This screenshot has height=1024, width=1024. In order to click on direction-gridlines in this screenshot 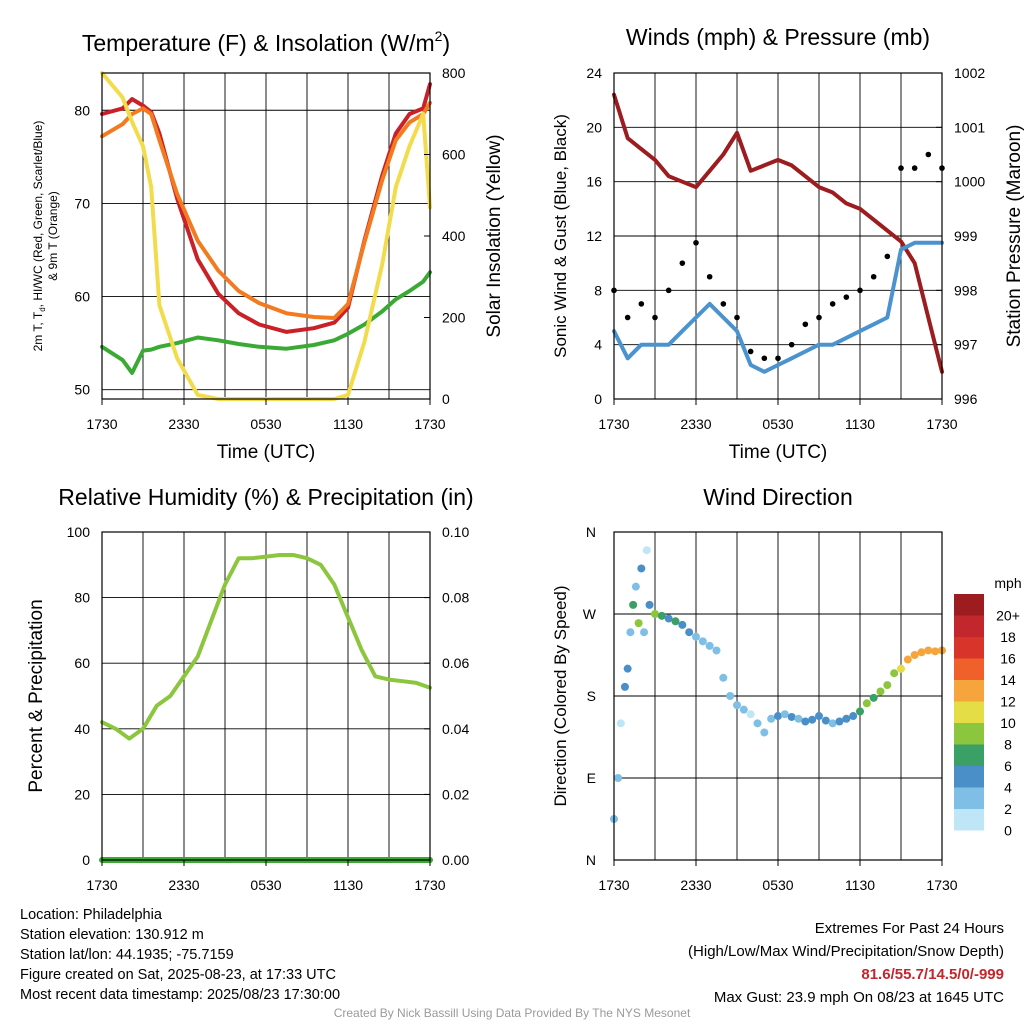, I will do `click(778, 696)`.